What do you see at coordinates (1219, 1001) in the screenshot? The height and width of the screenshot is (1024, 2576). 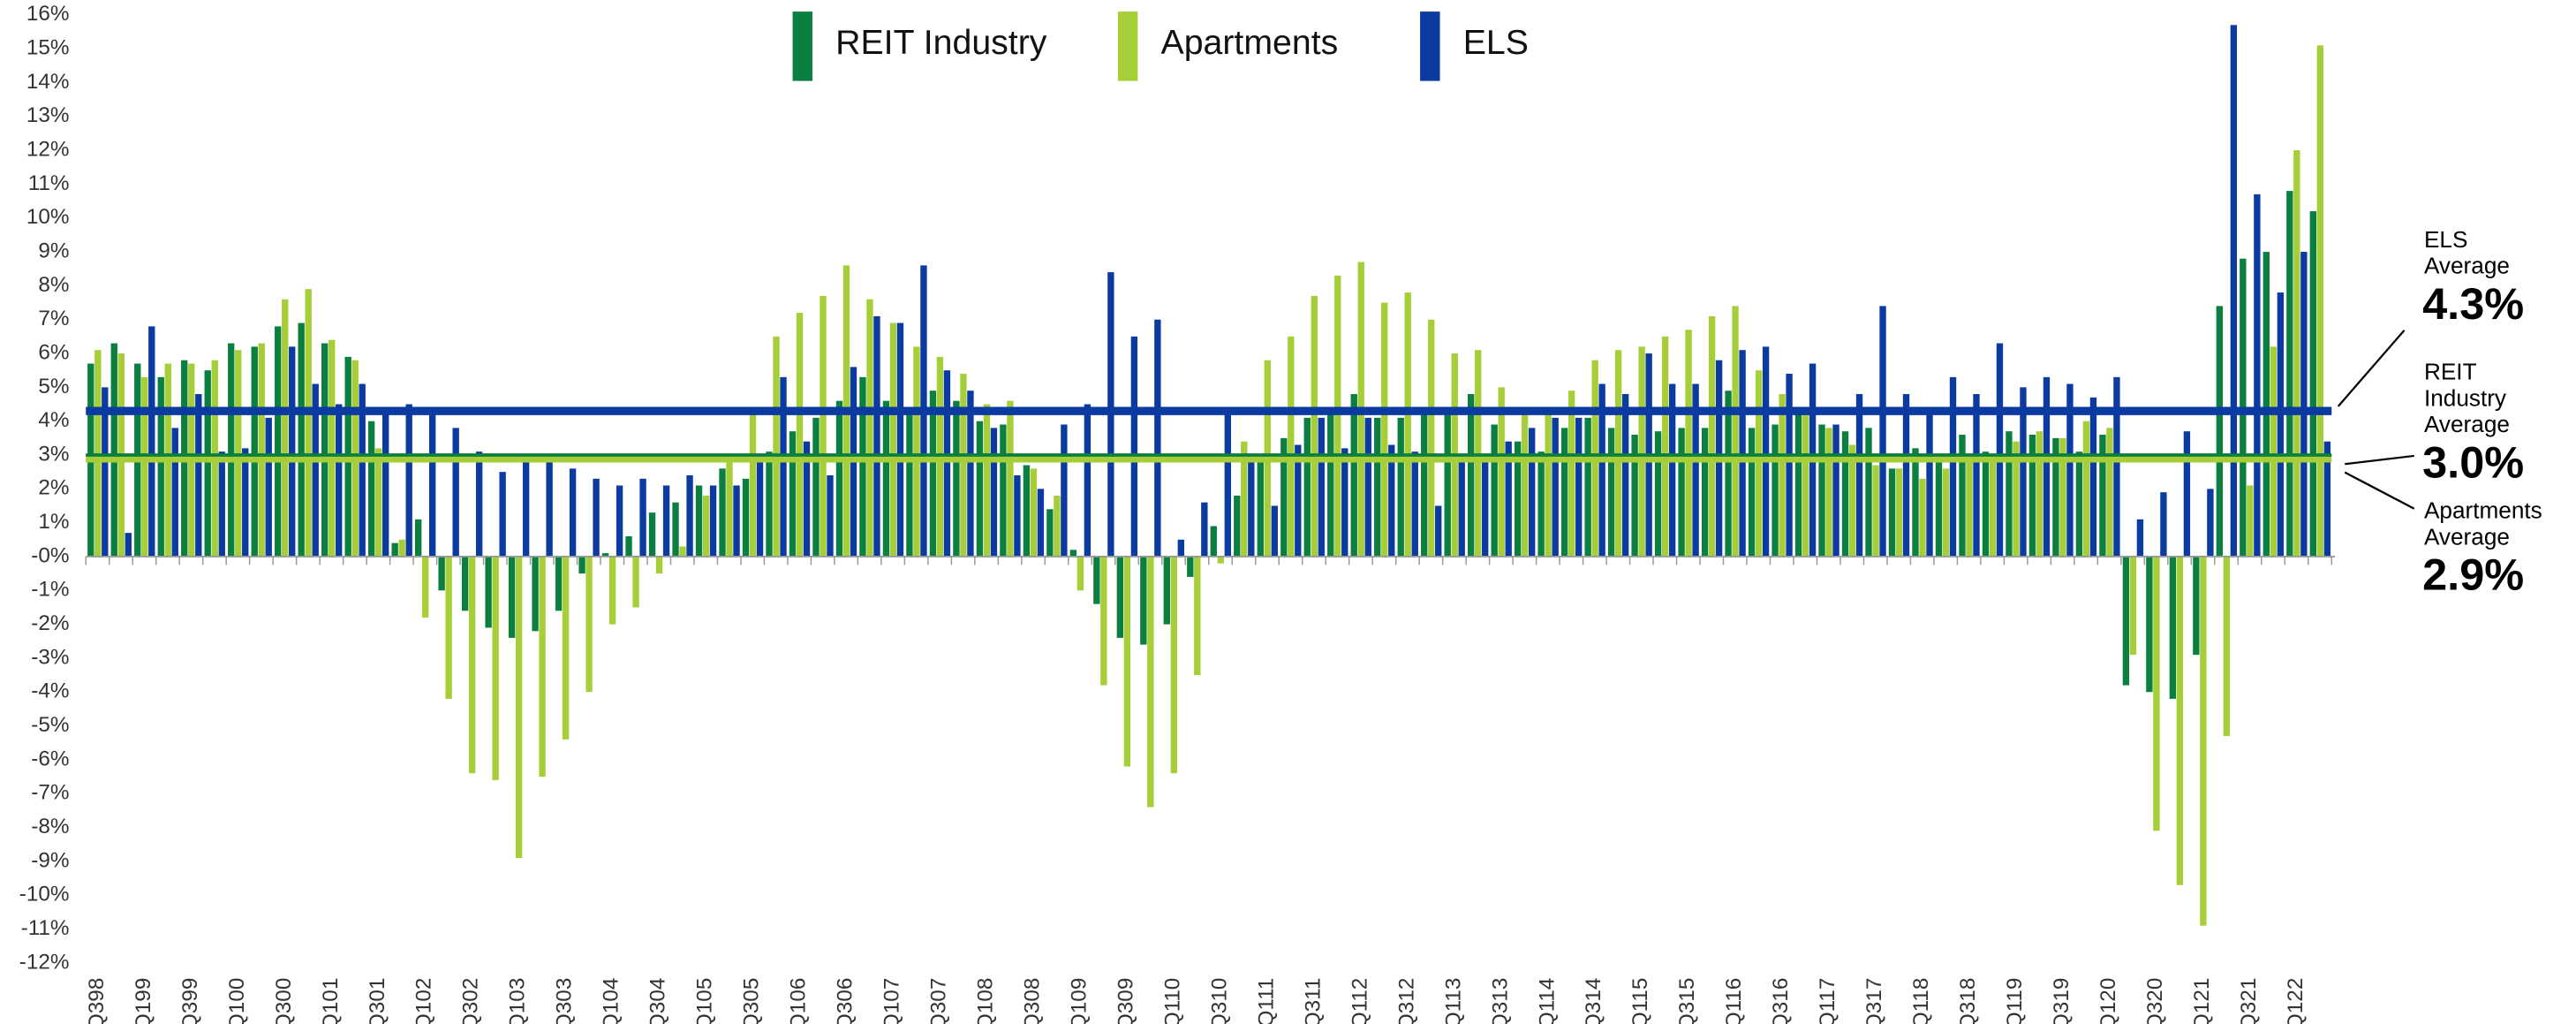 I see `x-tick-label: Q310` at bounding box center [1219, 1001].